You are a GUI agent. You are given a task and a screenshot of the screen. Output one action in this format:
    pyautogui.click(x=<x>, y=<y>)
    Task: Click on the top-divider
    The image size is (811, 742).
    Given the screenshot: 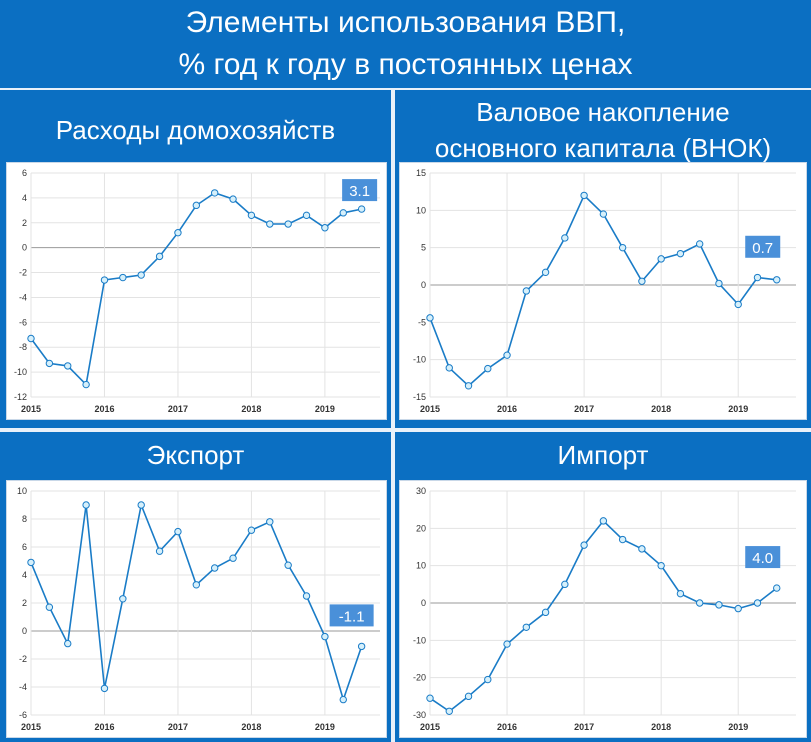 What is the action you would take?
    pyautogui.click(x=405, y=89)
    